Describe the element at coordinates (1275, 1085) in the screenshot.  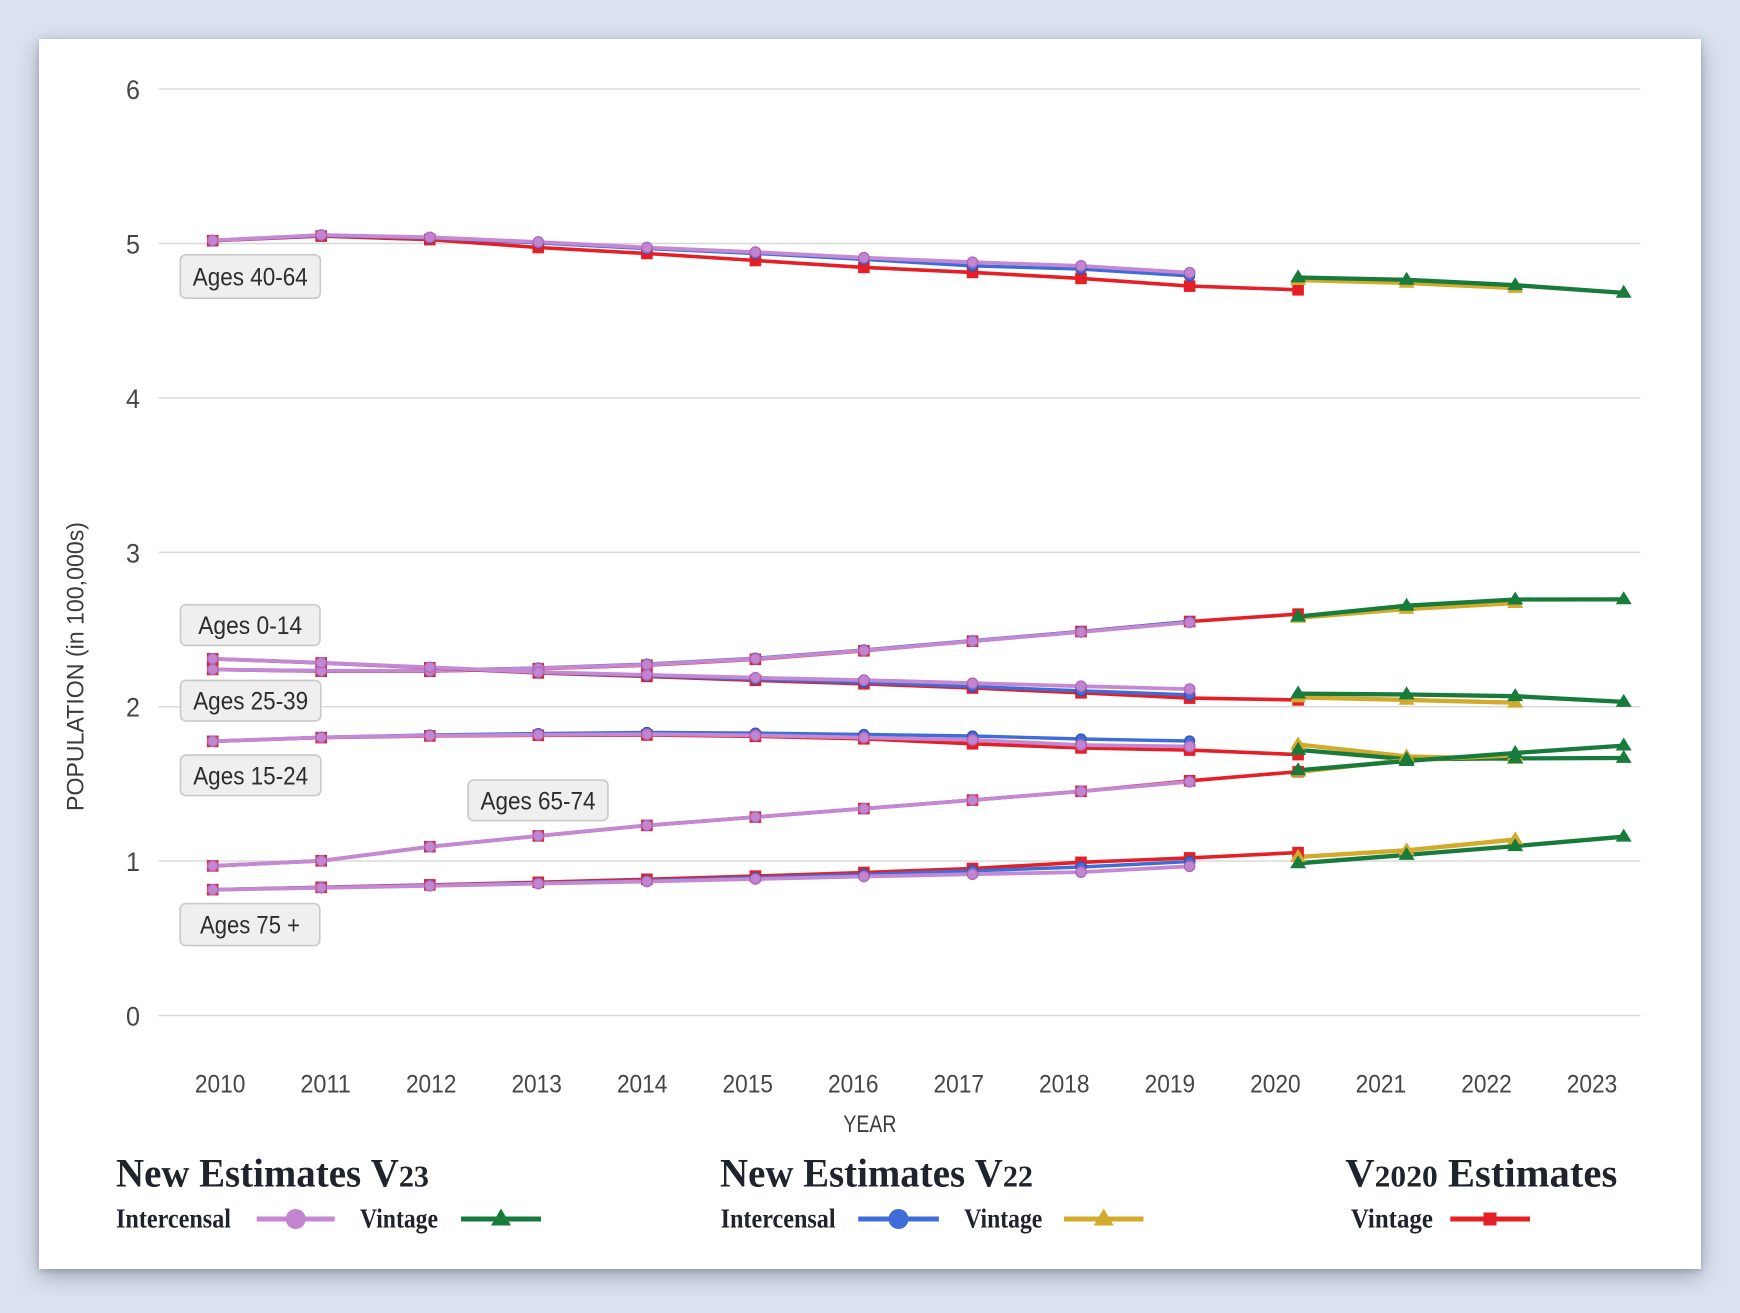
I see `svg-text: 2020` at that location.